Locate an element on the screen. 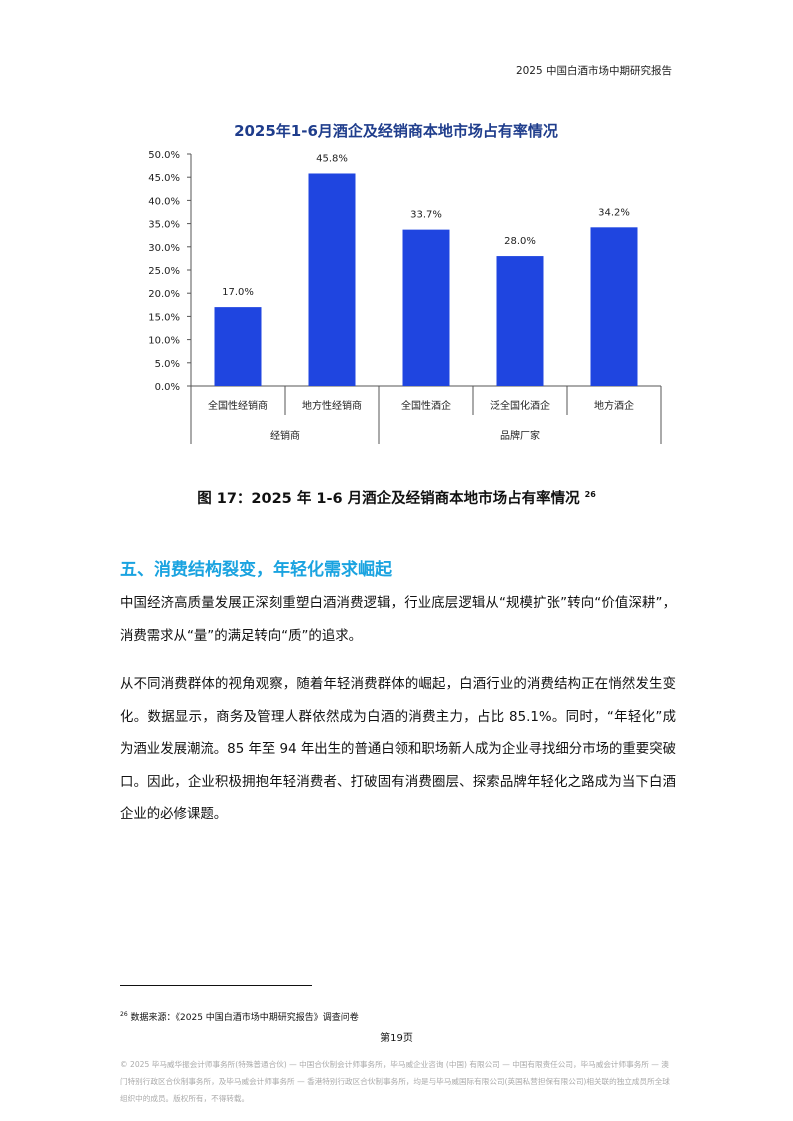  y-tick-label: 35.0% is located at coordinates (164, 225).